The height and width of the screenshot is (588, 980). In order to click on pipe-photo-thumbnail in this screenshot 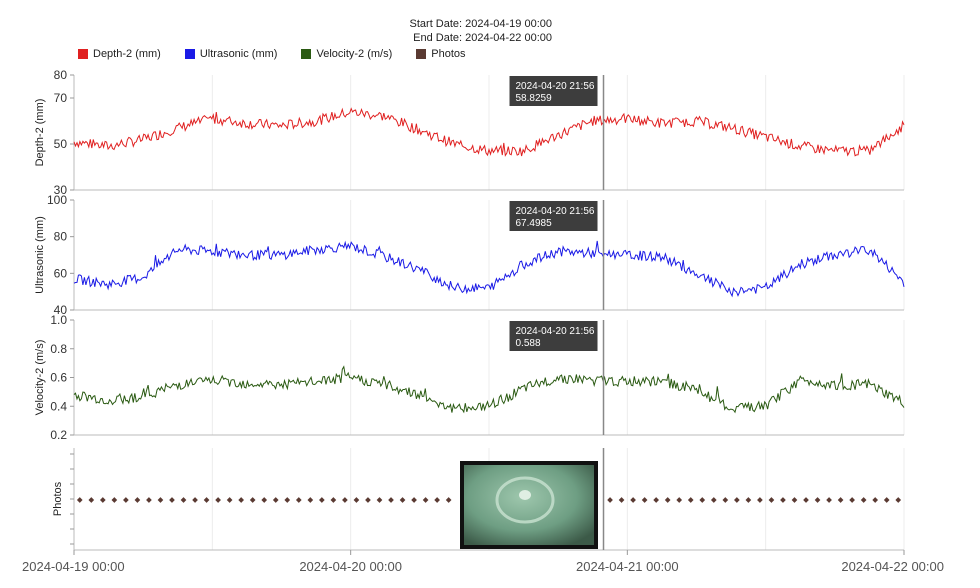, I will do `click(529, 505)`.